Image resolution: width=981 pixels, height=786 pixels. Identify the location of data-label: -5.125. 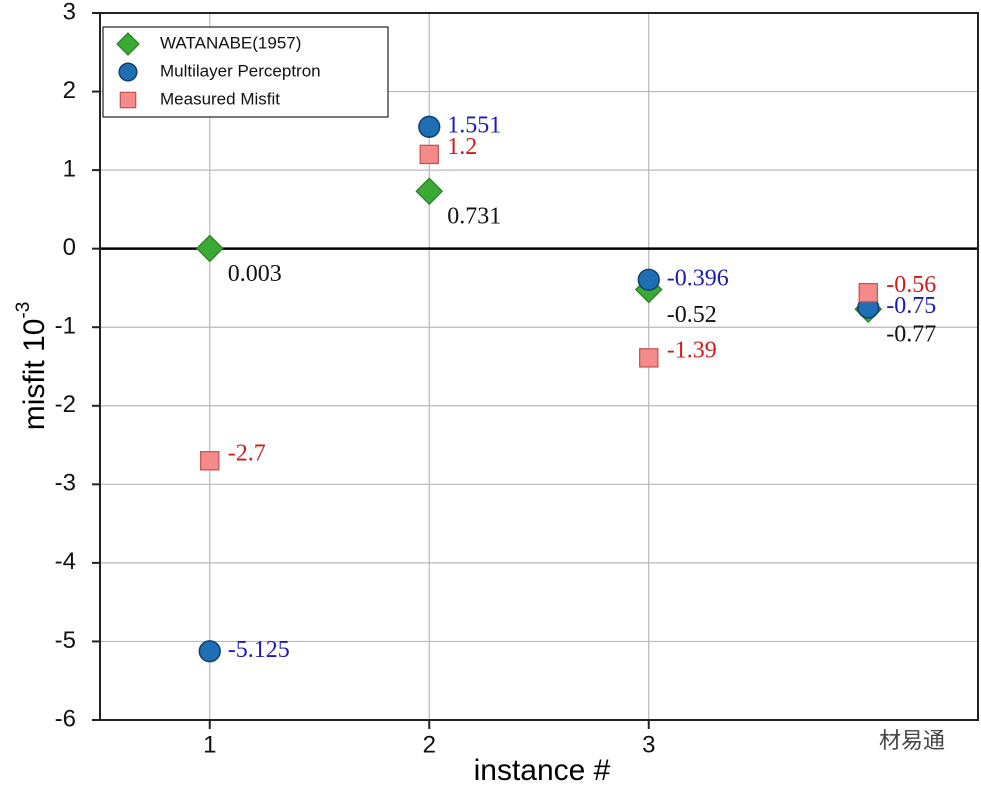
(259, 650).